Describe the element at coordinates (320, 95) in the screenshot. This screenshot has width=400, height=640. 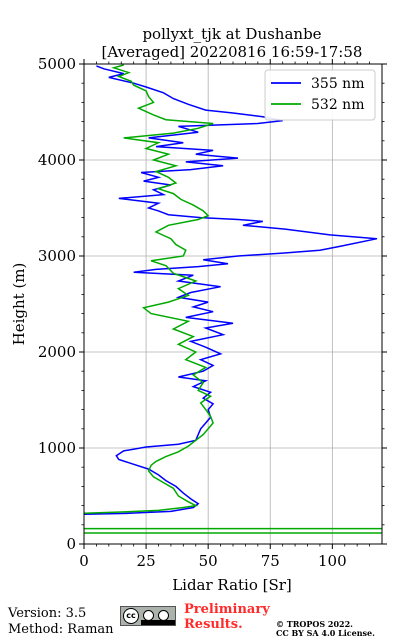
I see `legend: 355 nm 532 nm` at that location.